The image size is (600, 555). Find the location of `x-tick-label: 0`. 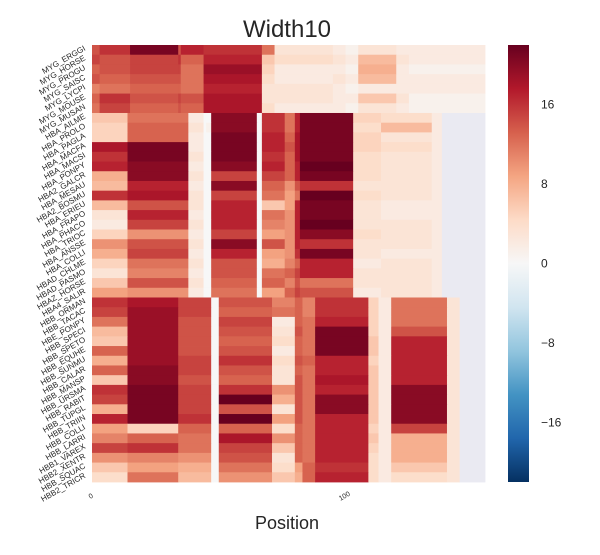

x-tick-label: 0 is located at coordinates (91, 497).